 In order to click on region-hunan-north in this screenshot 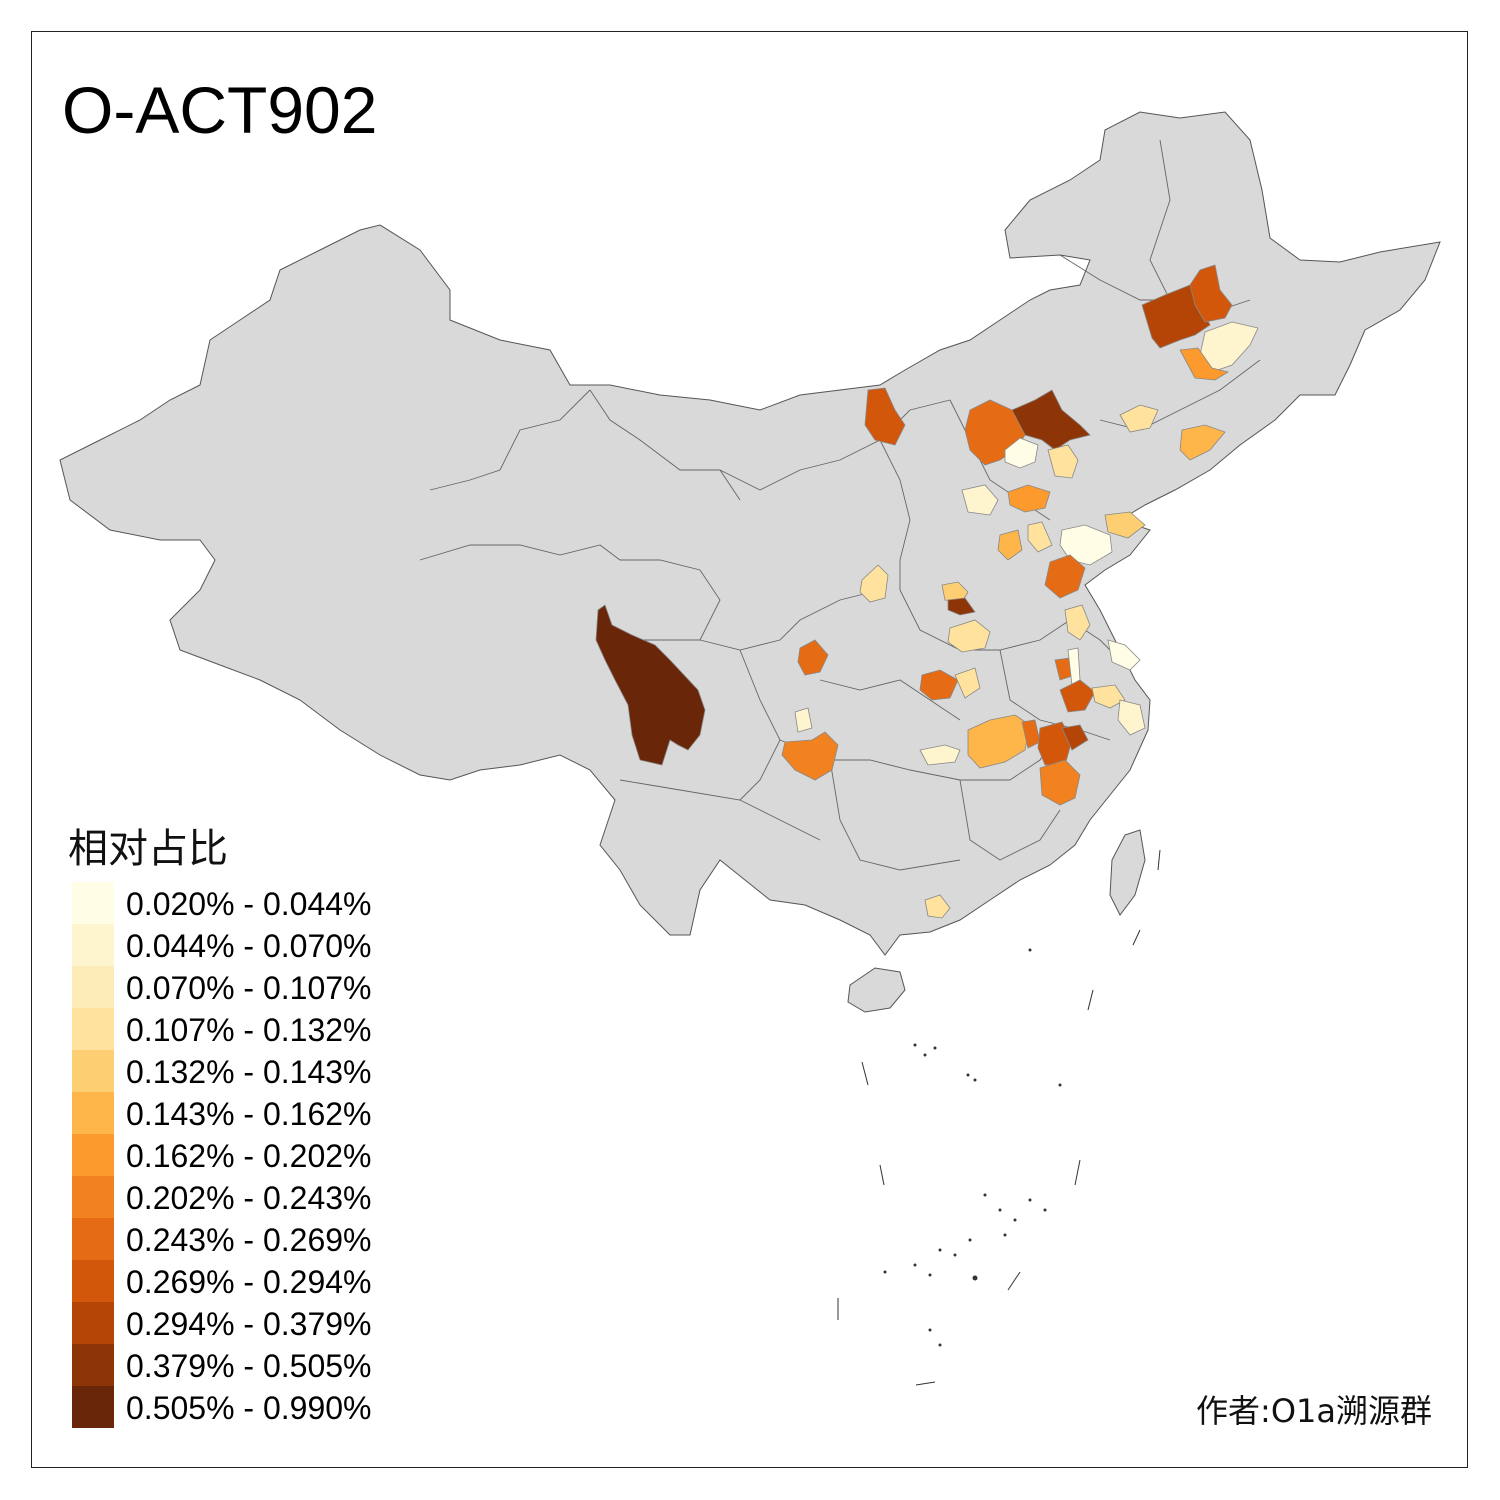, I will do `click(999, 741)`.